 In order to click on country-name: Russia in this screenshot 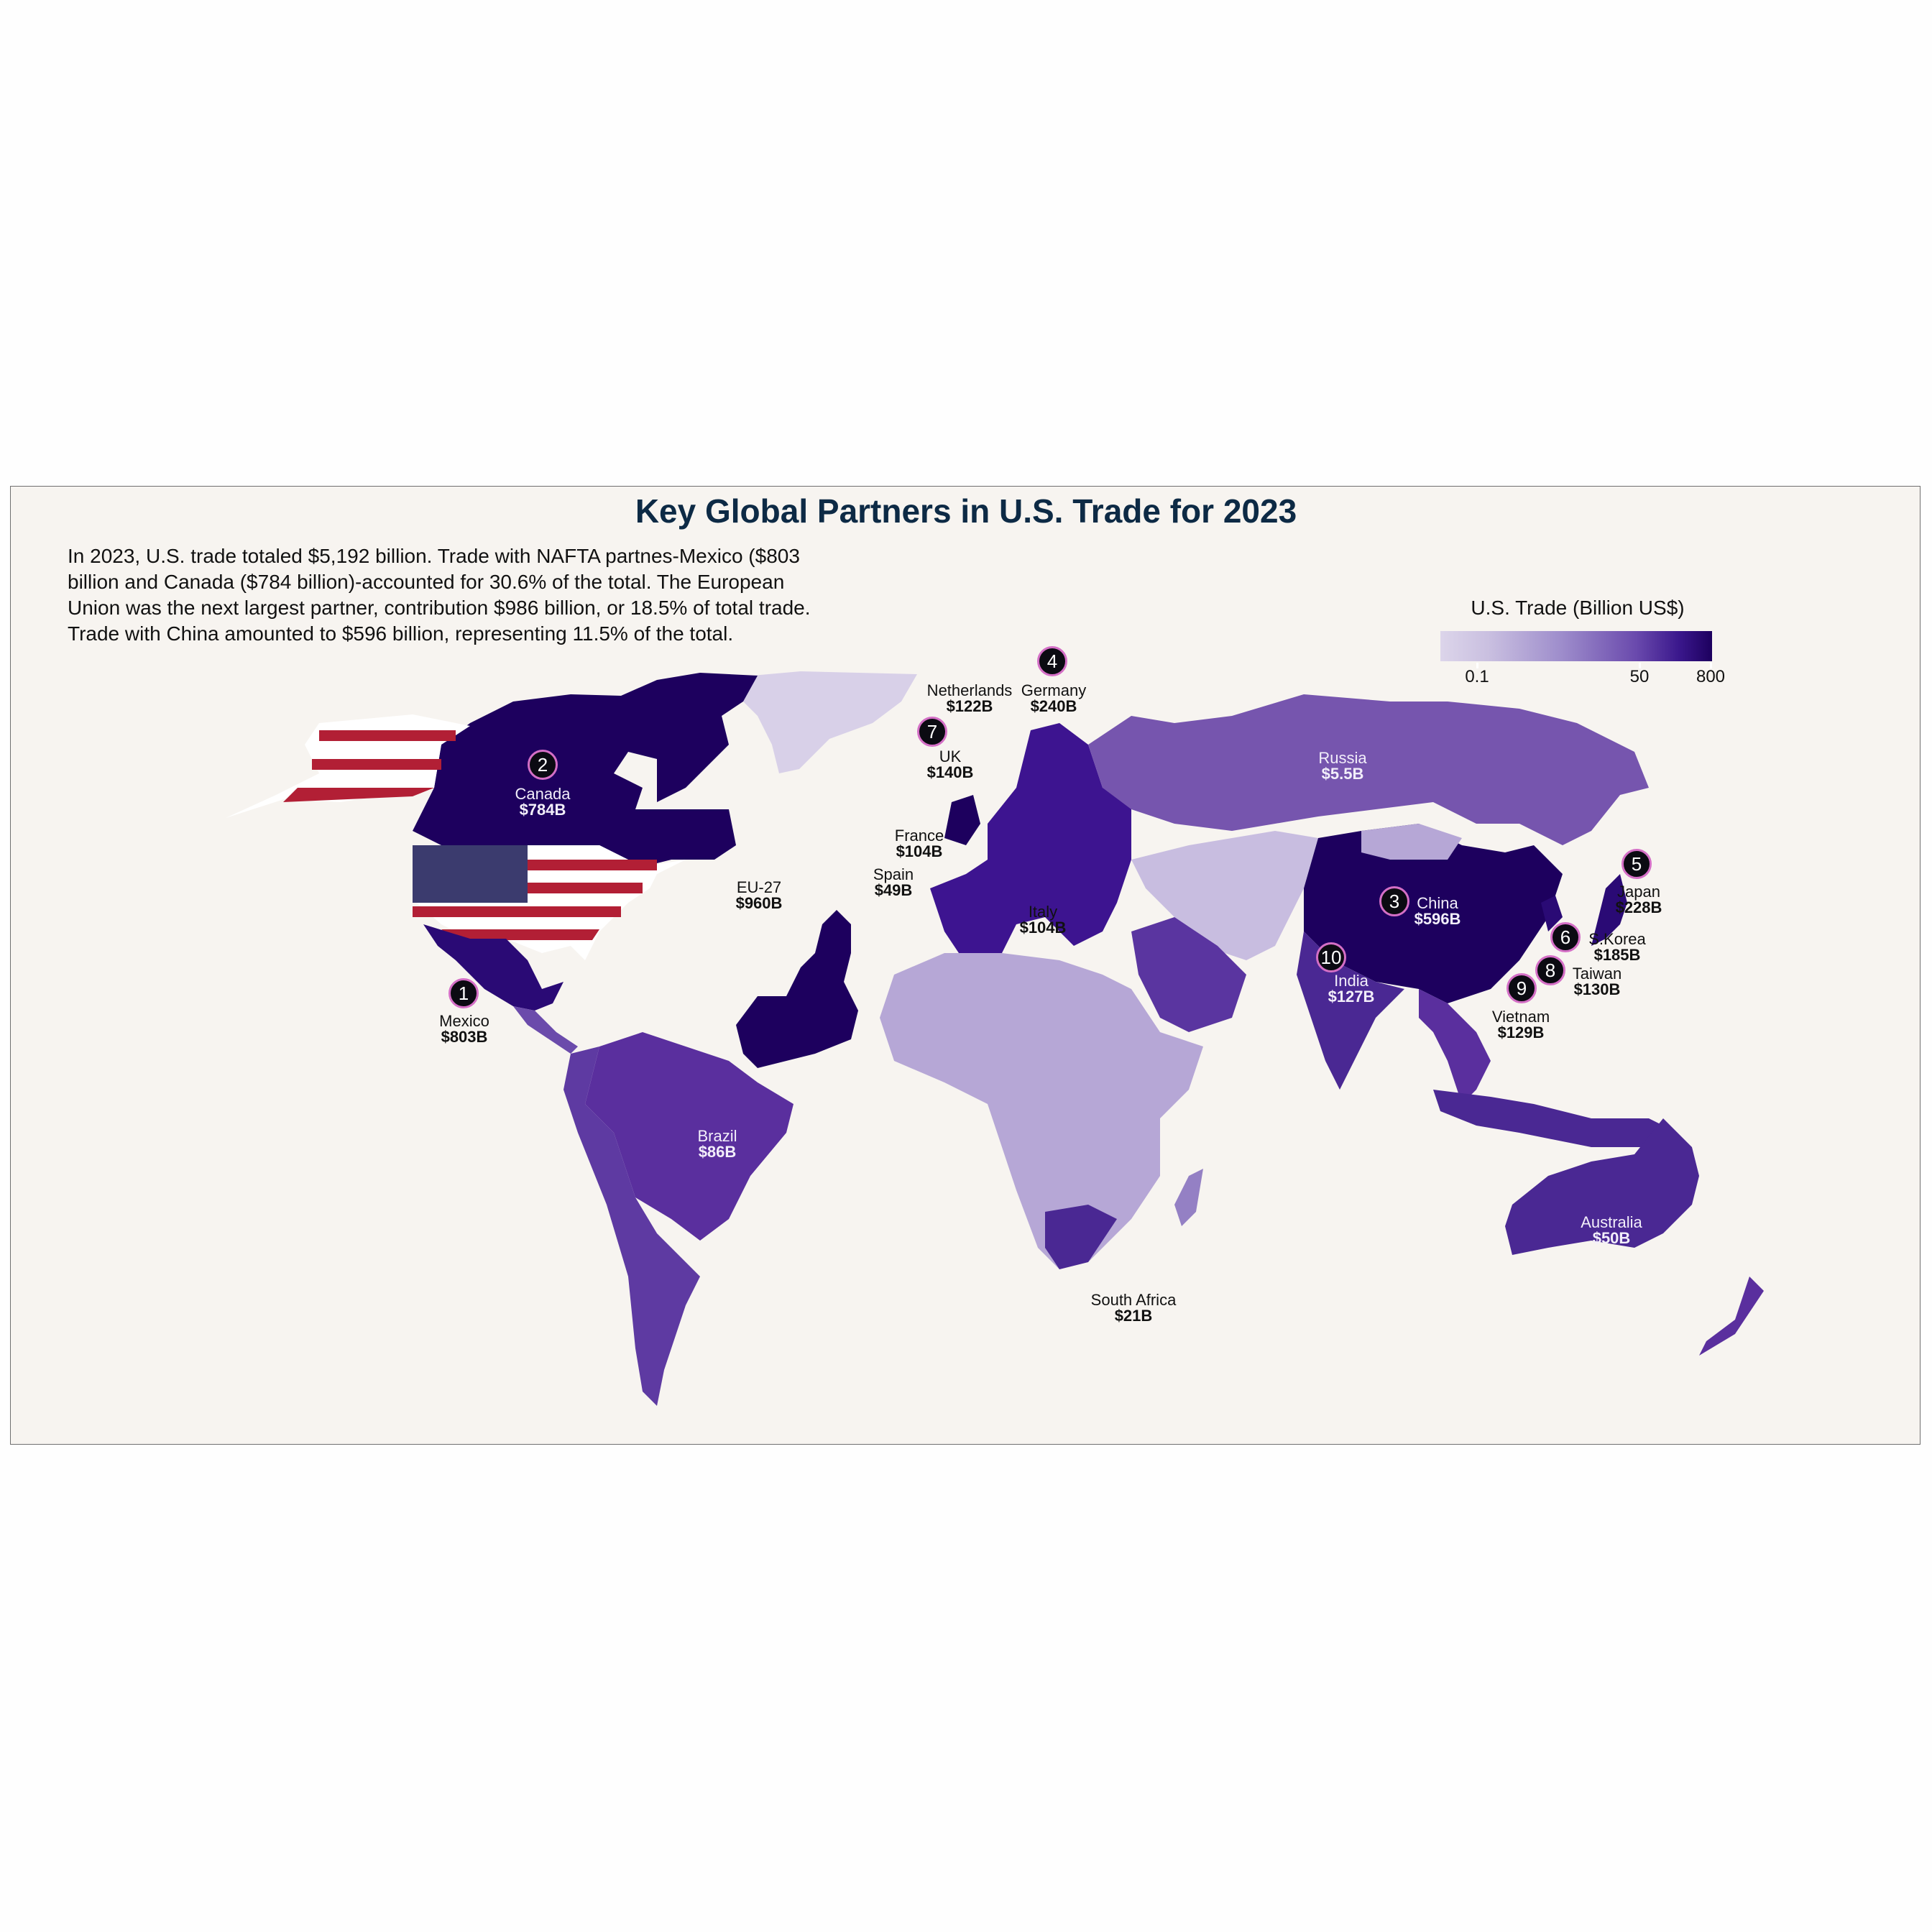, I will do `click(1342, 758)`.